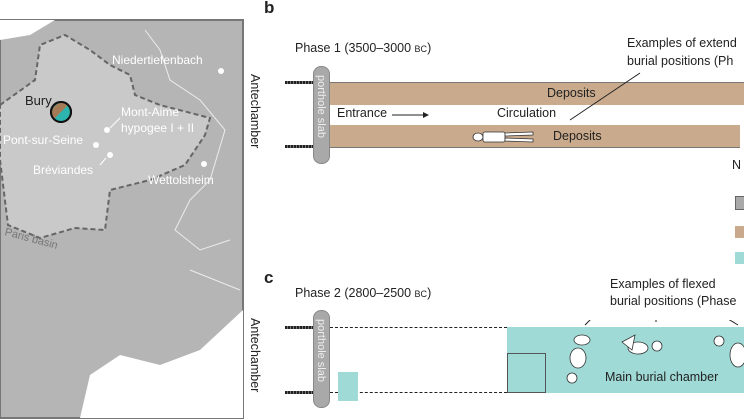 The image size is (744, 420). Describe the element at coordinates (161, 364) in the screenshot. I see `sea-south` at that location.